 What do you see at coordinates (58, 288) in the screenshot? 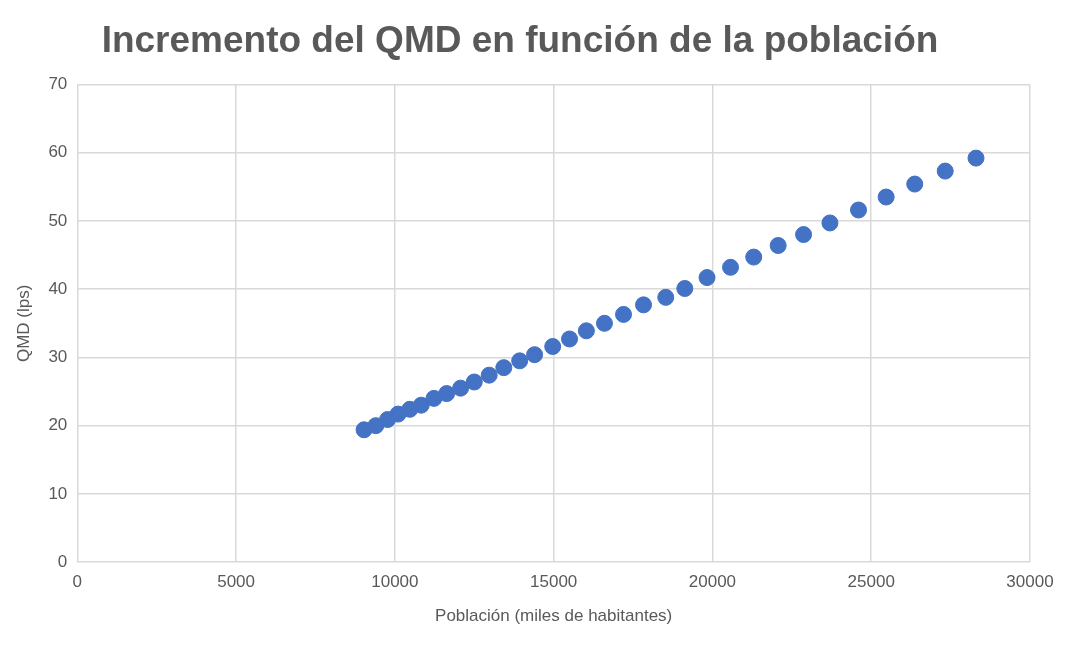
I see `y-tick-label: 40` at bounding box center [58, 288].